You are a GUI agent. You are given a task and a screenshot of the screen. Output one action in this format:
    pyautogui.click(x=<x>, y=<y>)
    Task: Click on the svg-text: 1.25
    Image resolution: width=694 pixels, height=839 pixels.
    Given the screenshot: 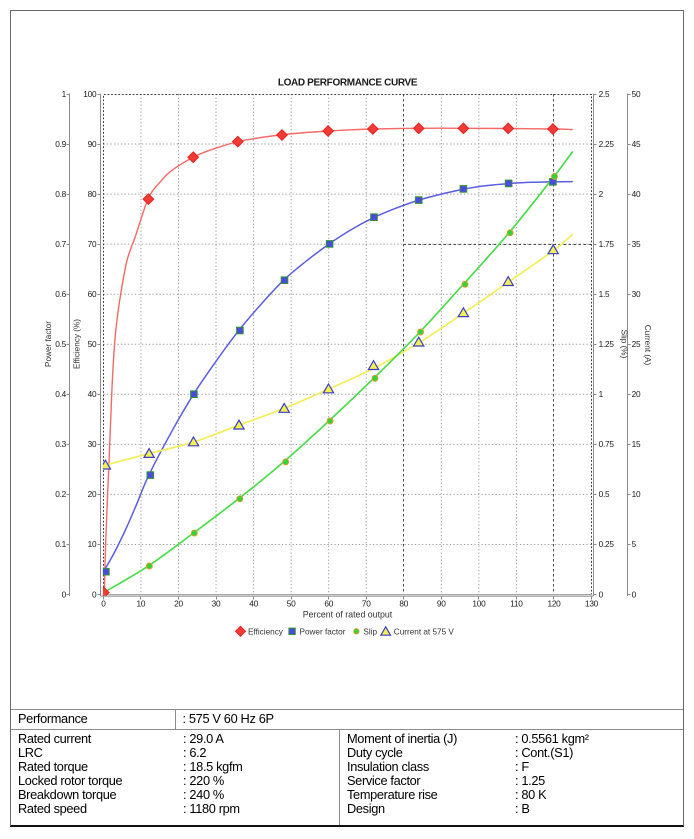 What is the action you would take?
    pyautogui.click(x=607, y=344)
    